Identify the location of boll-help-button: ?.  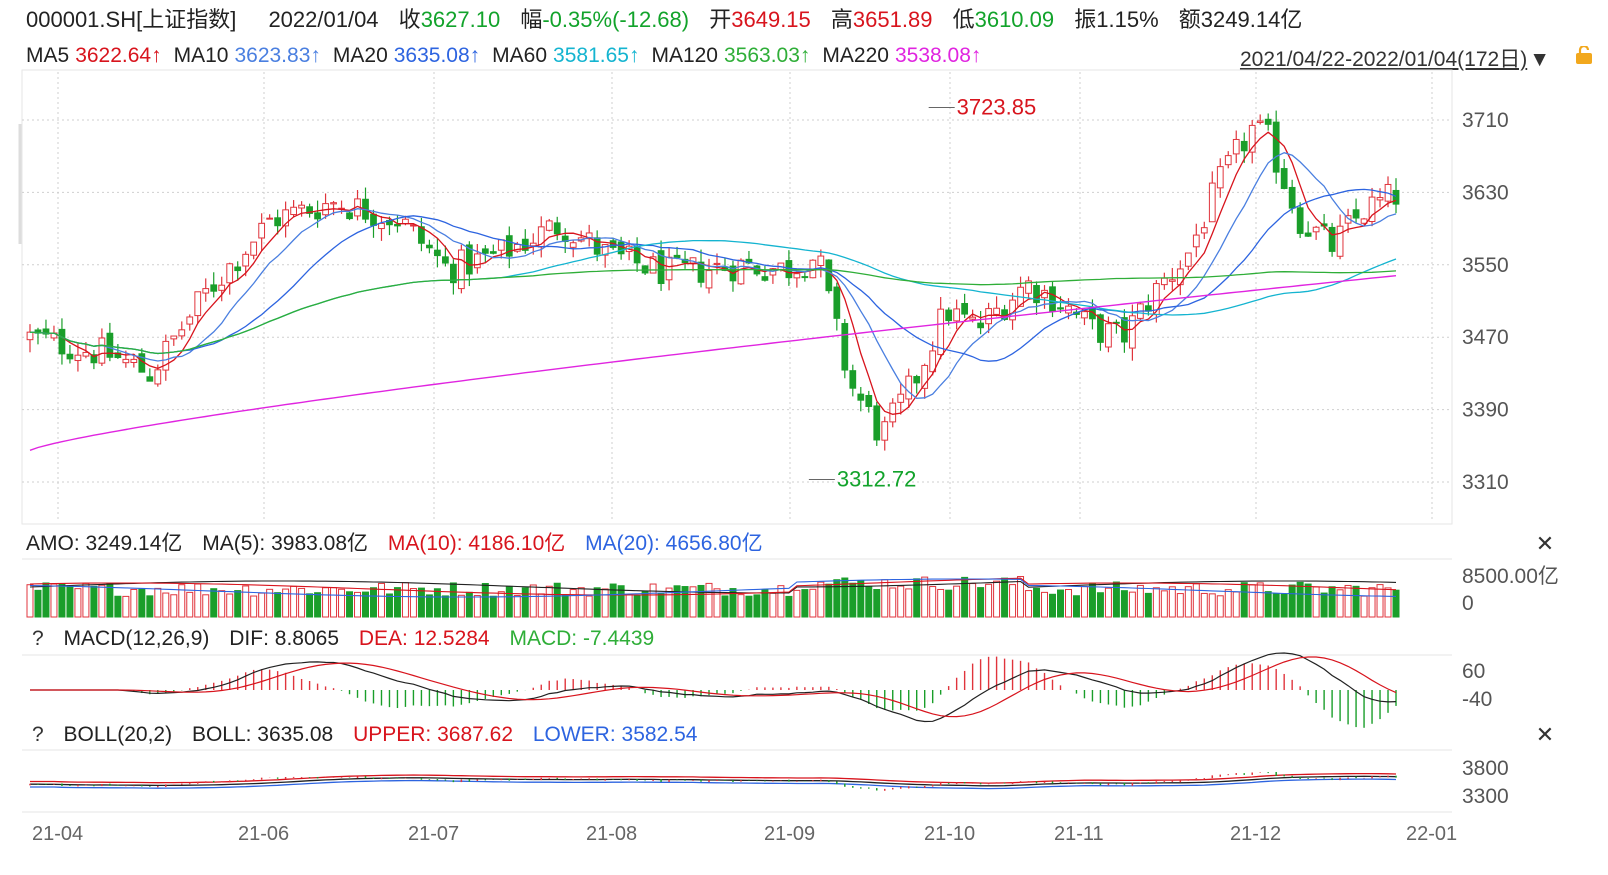
(38, 734).